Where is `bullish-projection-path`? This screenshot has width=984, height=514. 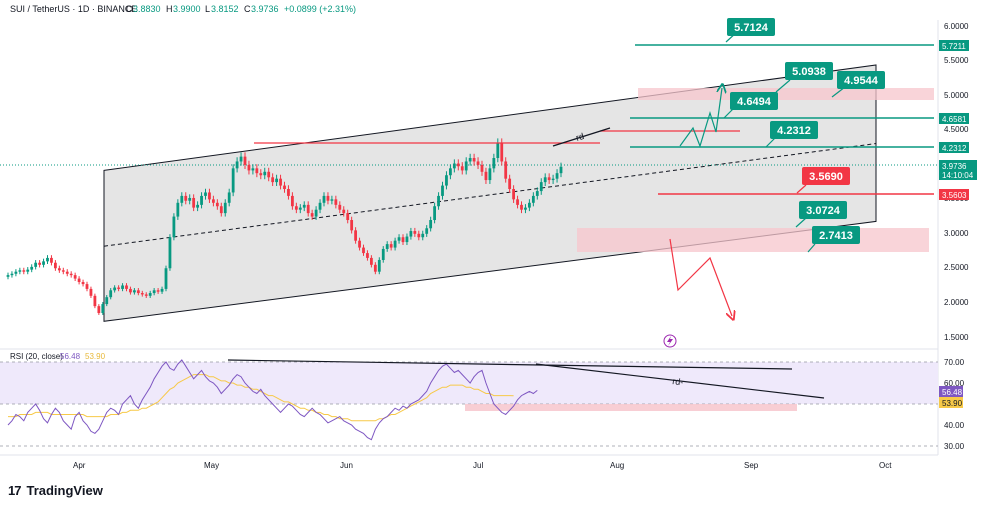 bullish-projection-path is located at coordinates (700, 118).